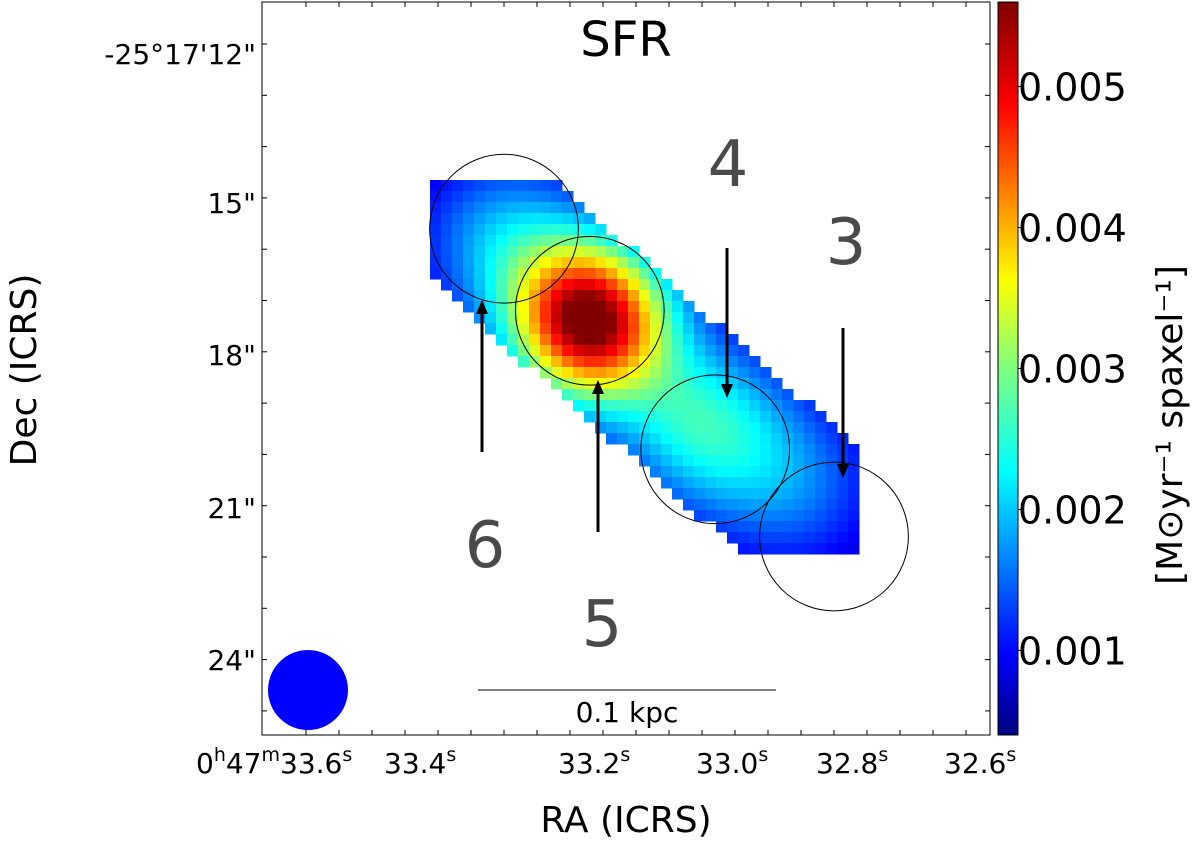 This screenshot has height=845, width=1200. What do you see at coordinates (625, 820) in the screenshot?
I see `x-axis-label: RA (ICRS)` at bounding box center [625, 820].